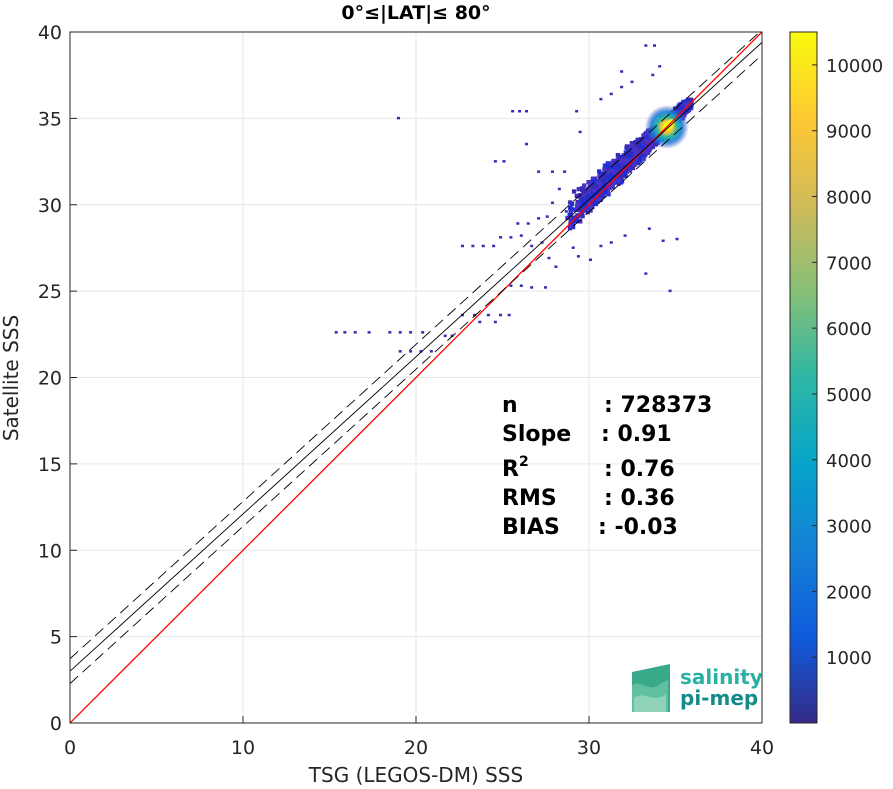 The image size is (893, 789). Describe the element at coordinates (639, 498) in the screenshot. I see `stat-rms-value: : 0.36` at that location.